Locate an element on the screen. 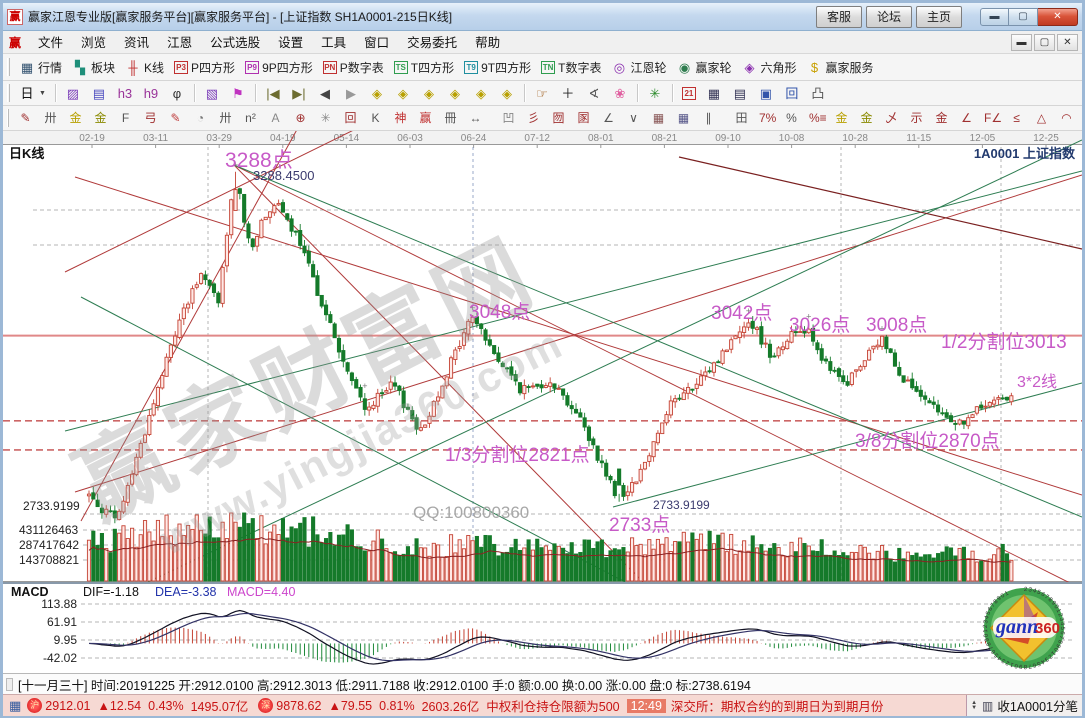 The height and width of the screenshot is (718, 1085). gann-diamond-h-button: ◈ is located at coordinates (429, 93).